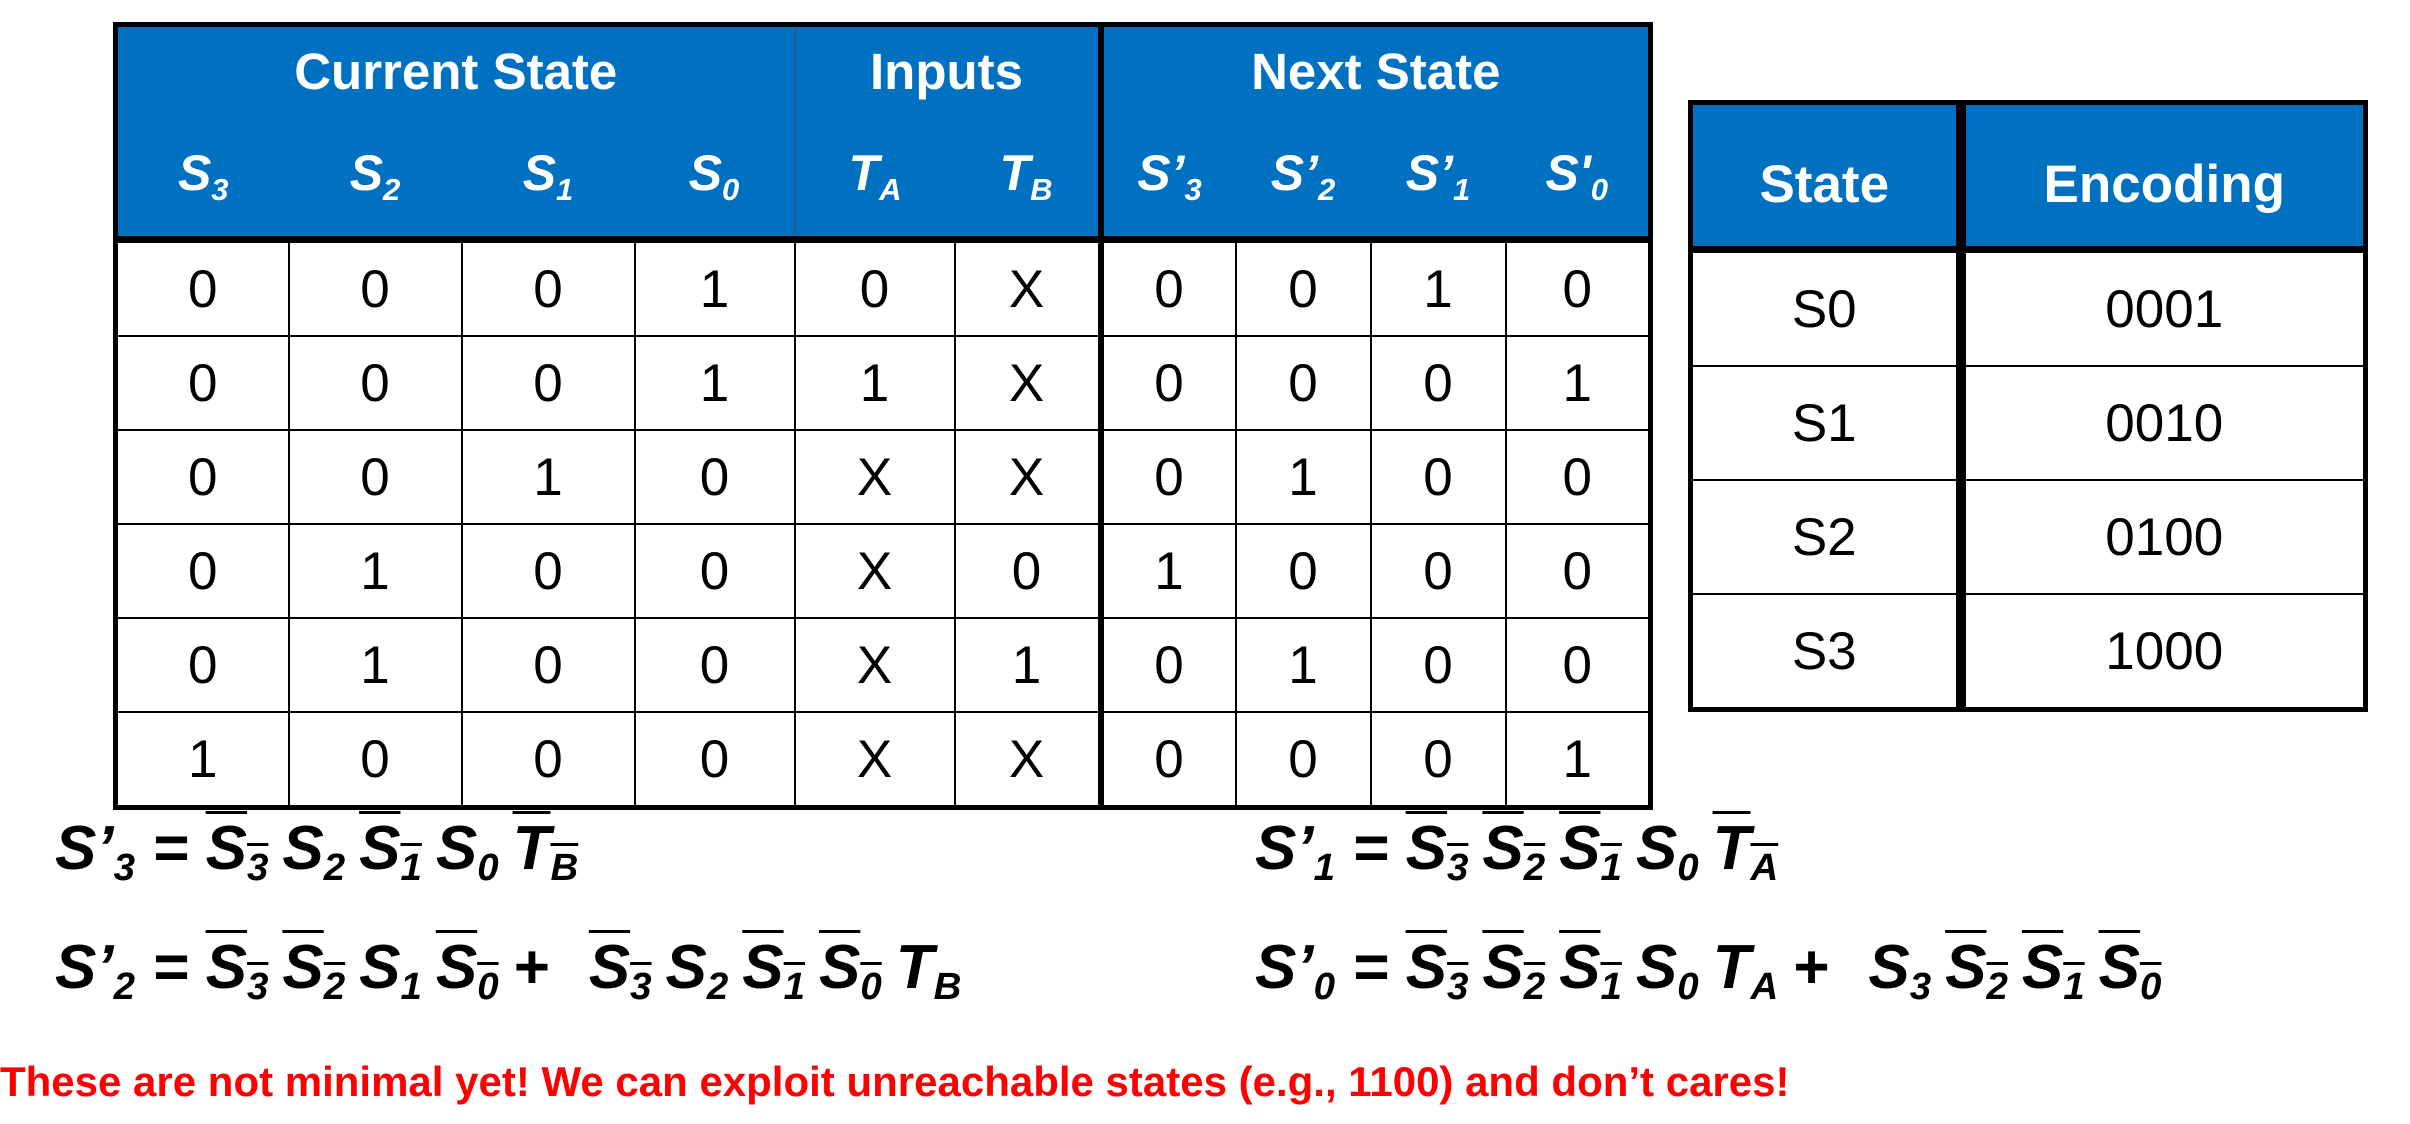 This screenshot has width=2410, height=1124. Describe the element at coordinates (1041, 189) in the screenshot. I see `column-header-sub: B` at that location.